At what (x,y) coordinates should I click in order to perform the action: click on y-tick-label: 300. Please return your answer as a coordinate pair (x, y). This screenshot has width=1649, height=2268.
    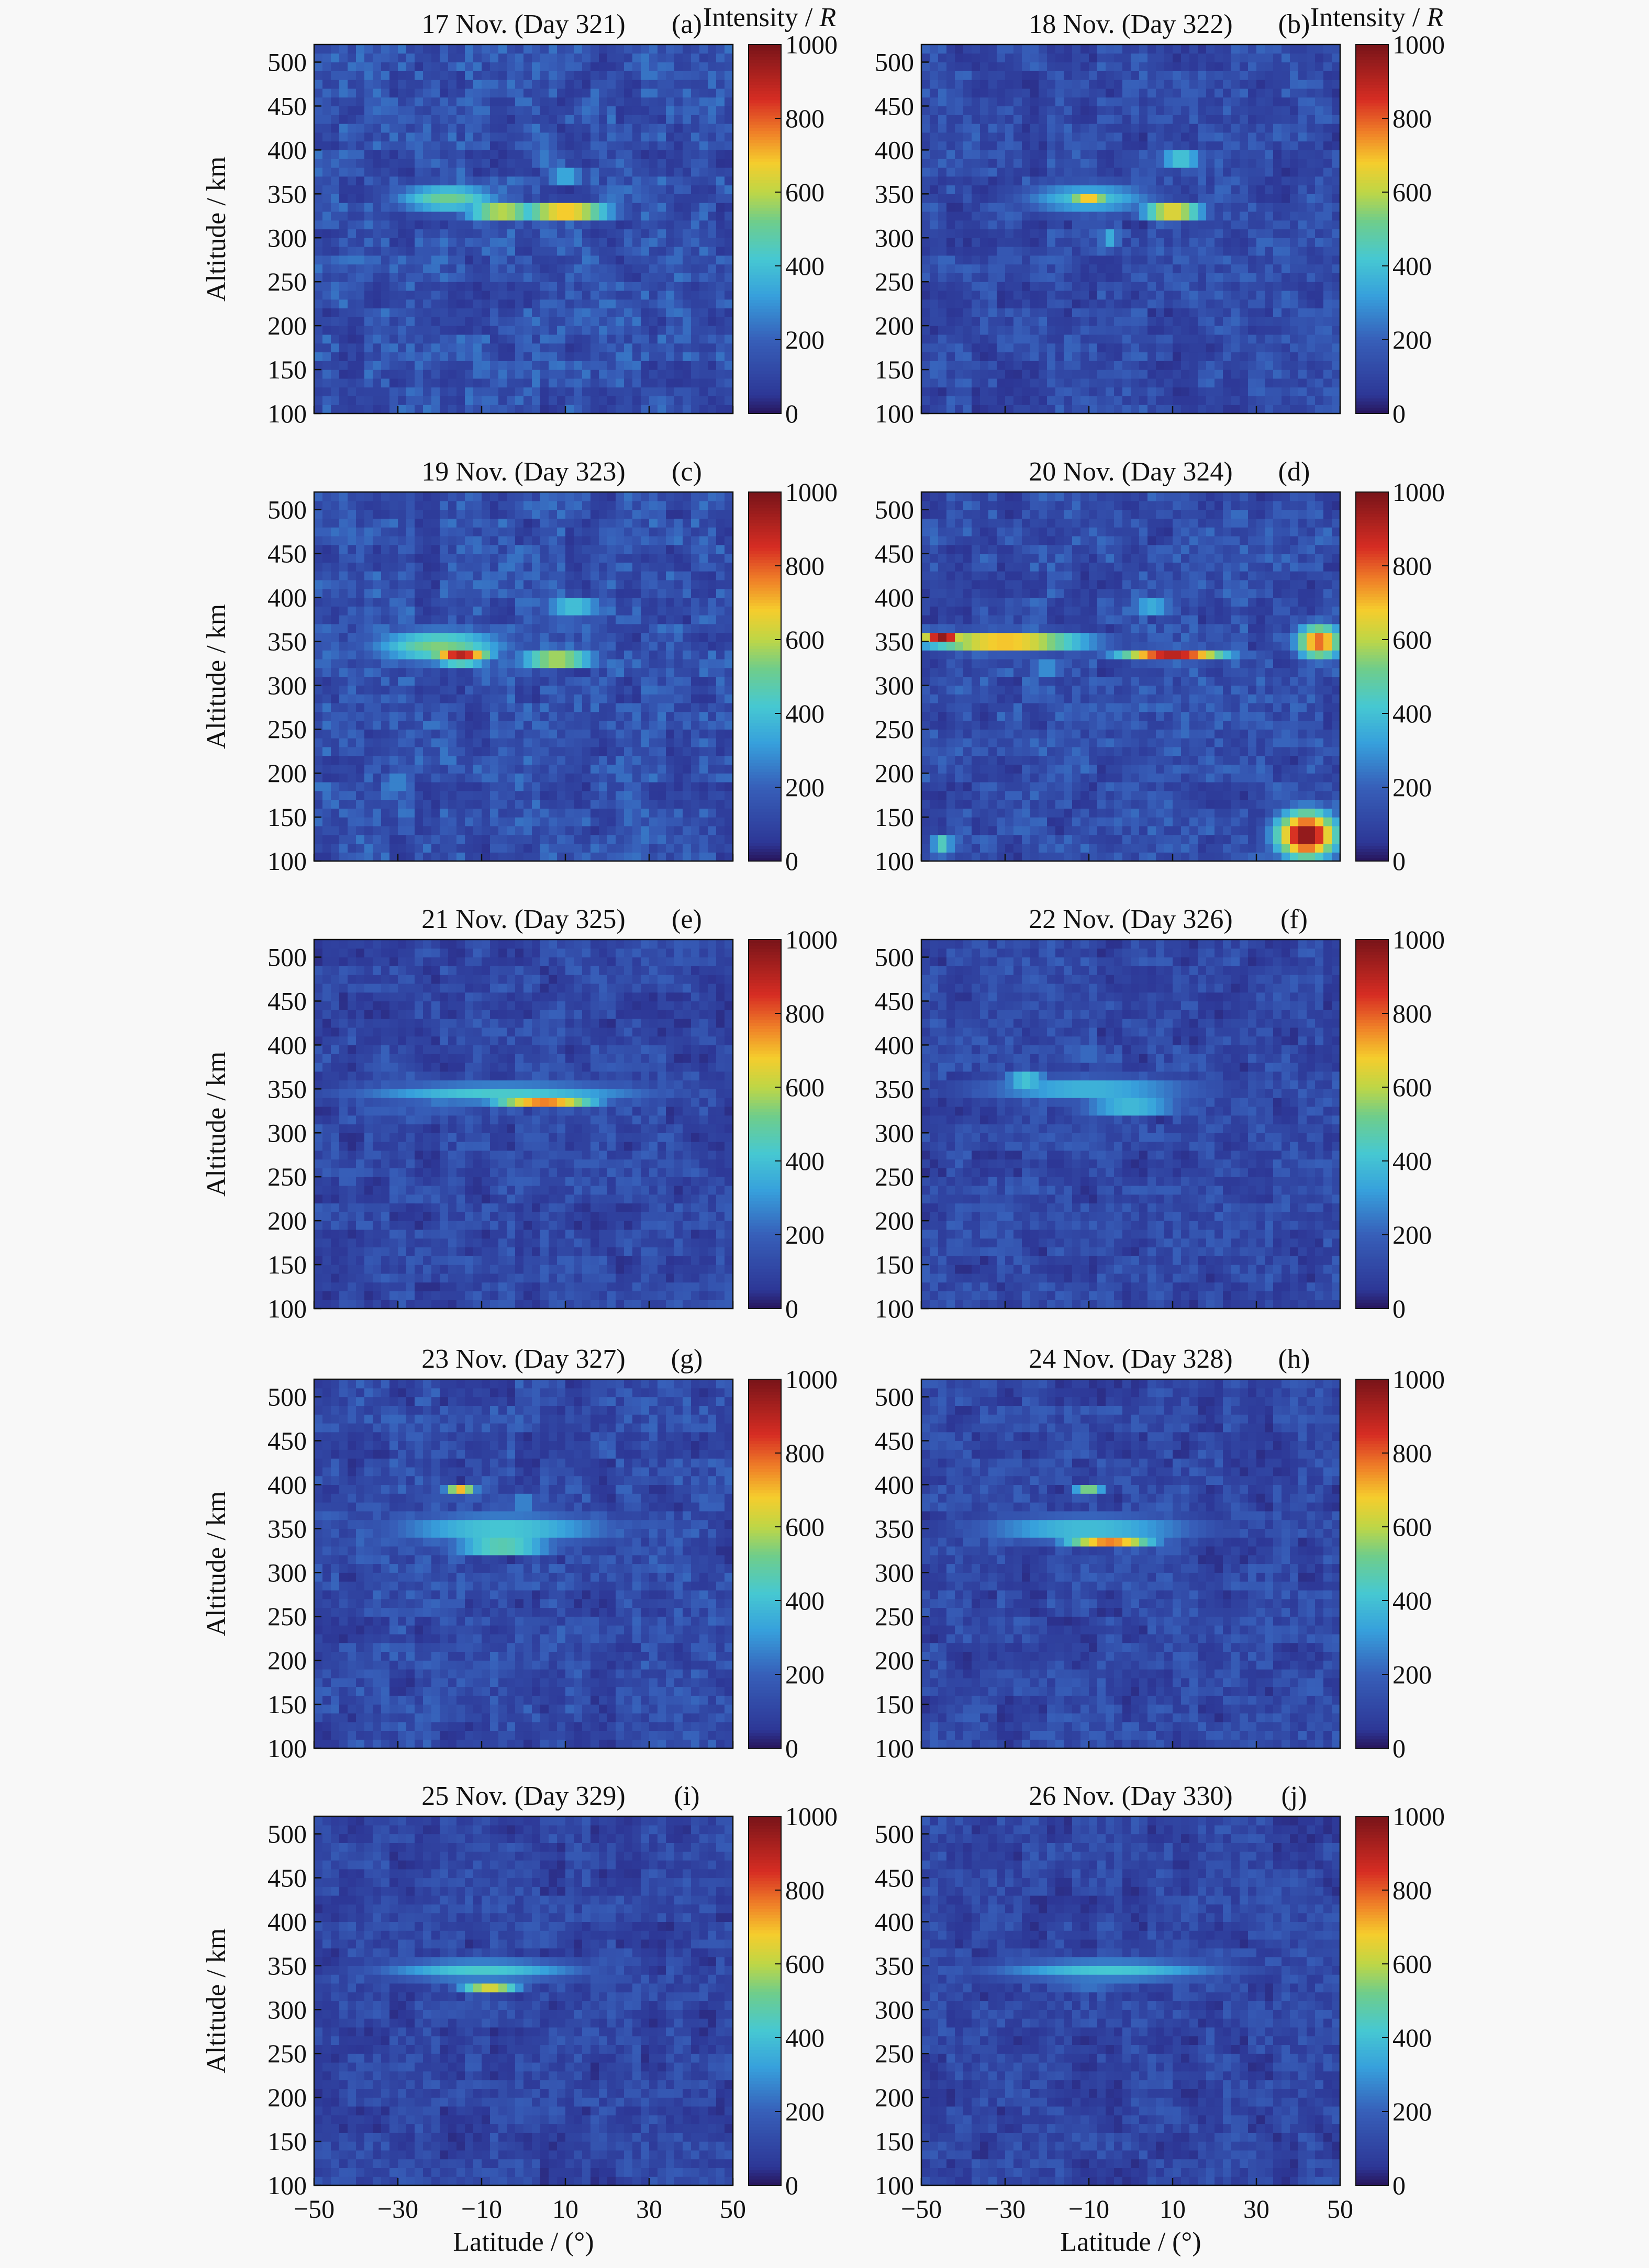
    Looking at the image, I should click on (287, 238).